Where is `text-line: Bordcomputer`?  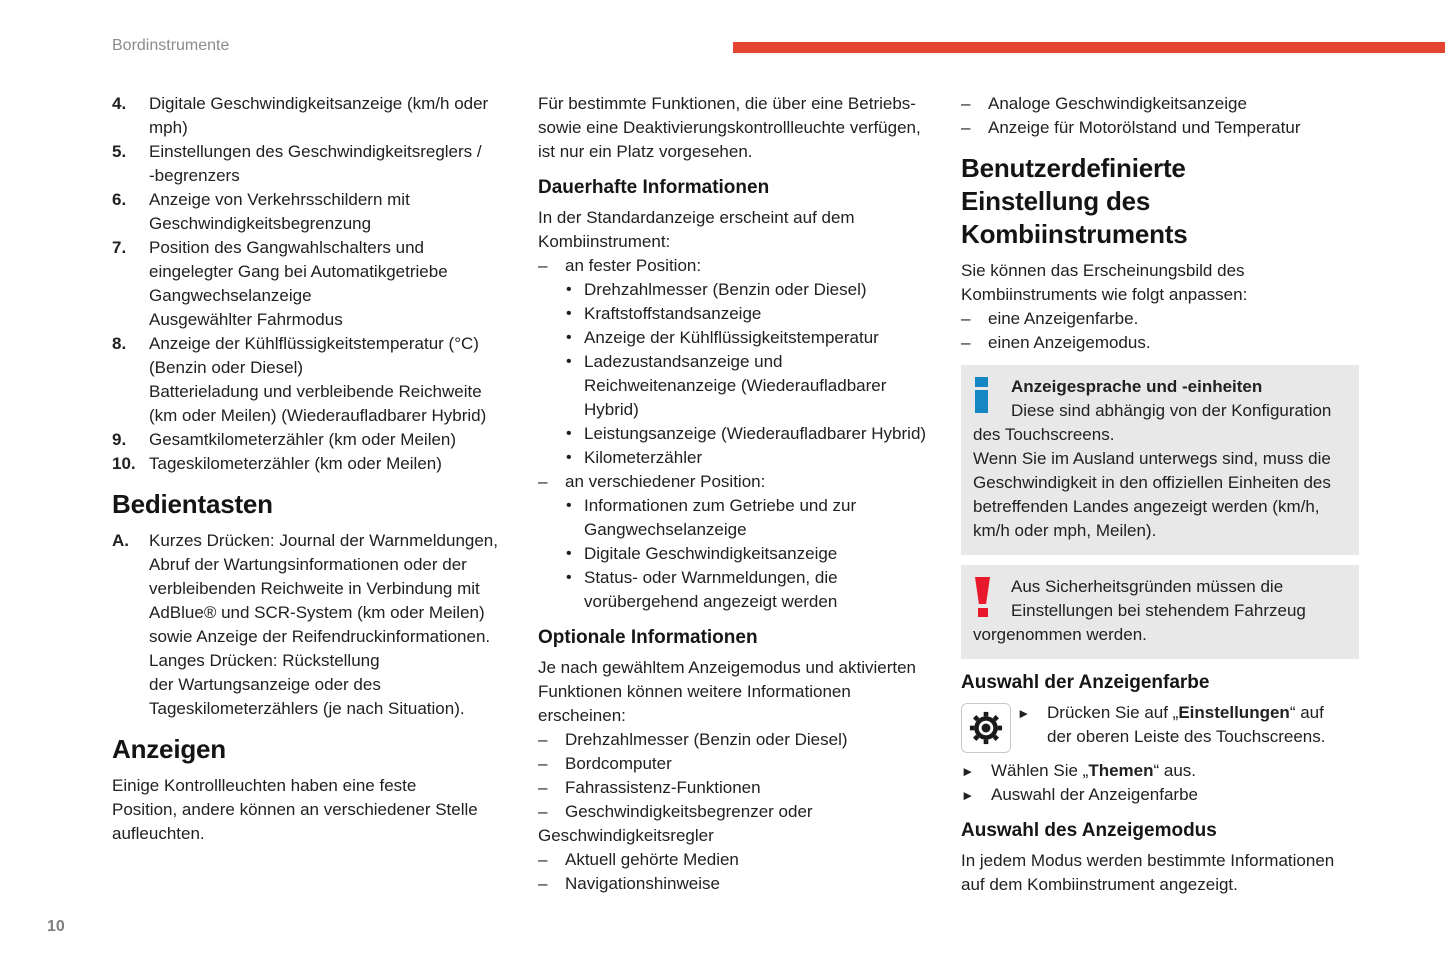
text-line: Bordcomputer is located at coordinates (618, 763).